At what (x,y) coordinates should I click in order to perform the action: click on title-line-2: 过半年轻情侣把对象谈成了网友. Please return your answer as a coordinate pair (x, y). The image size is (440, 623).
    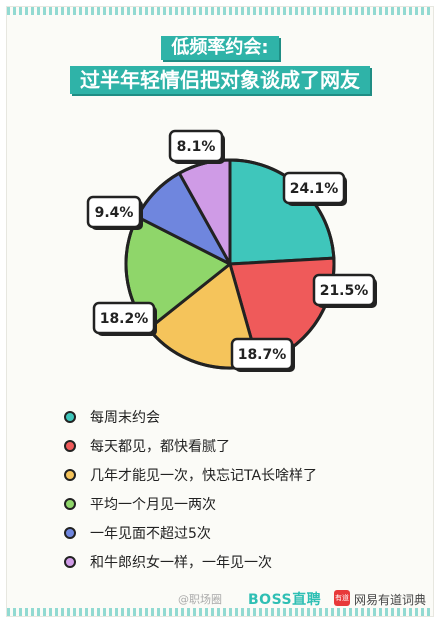
    Looking at the image, I should click on (220, 80).